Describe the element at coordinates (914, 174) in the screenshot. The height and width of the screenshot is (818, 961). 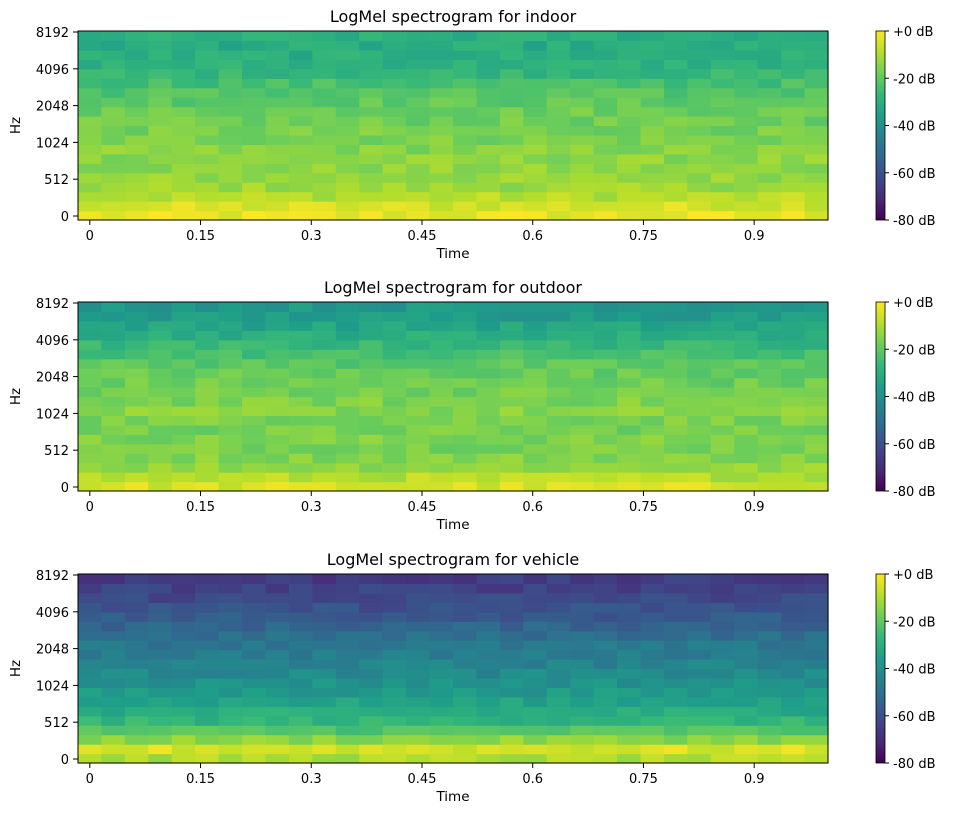
I see `colorbar-tick-label: -60 dB` at that location.